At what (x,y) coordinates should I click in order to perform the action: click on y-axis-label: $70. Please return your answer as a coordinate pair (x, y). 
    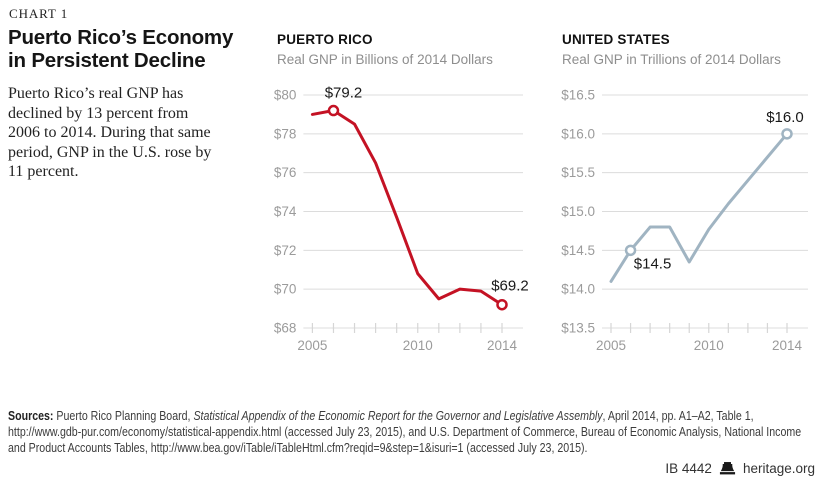
    Looking at the image, I should click on (285, 289).